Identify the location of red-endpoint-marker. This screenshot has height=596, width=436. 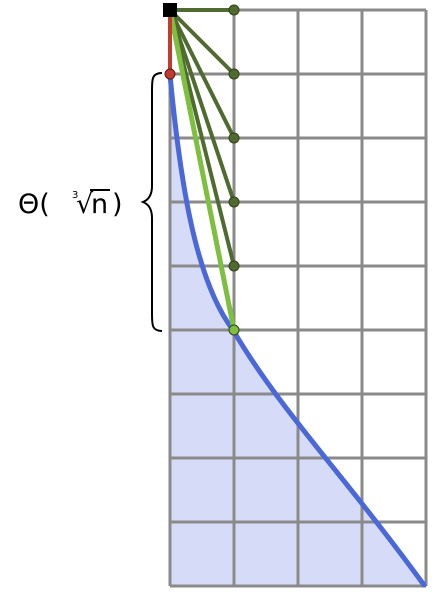
(170, 74).